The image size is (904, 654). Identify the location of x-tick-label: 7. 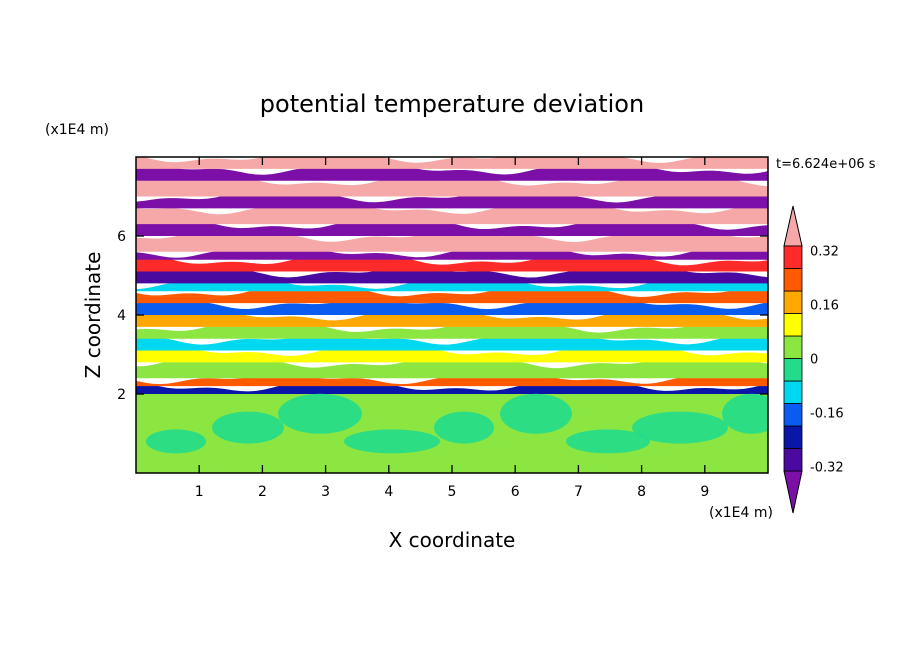
(578, 492).